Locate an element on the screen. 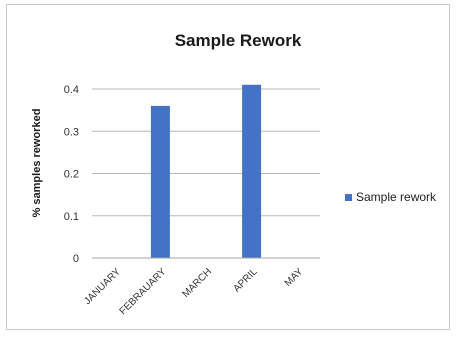  y-tick-label: 0.4 is located at coordinates (71, 90).